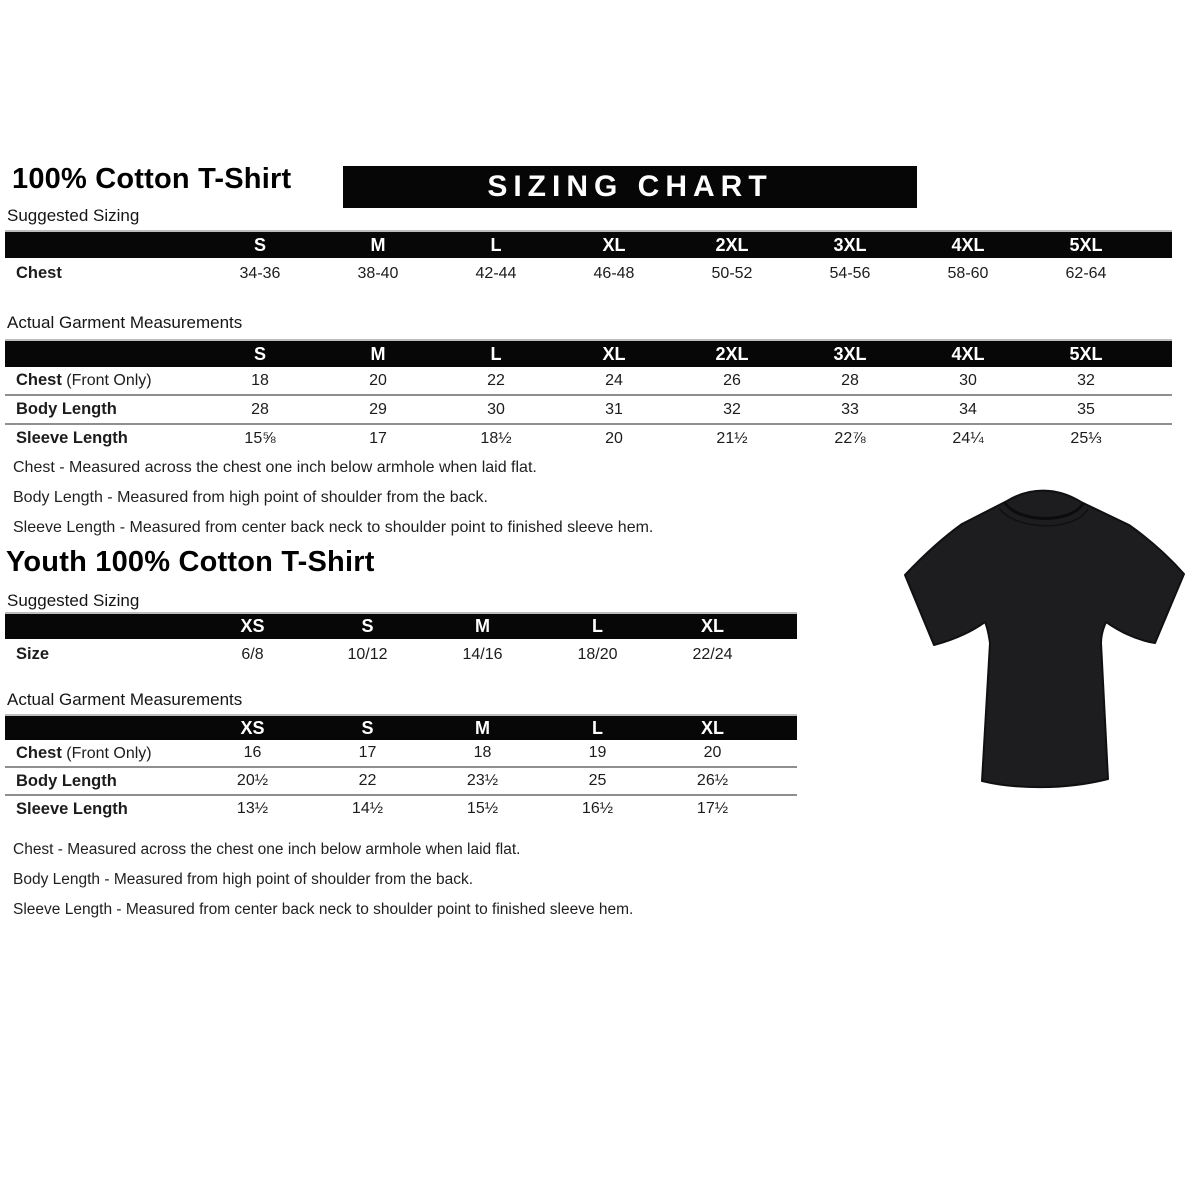  I want to click on measurement-value: 28, so click(850, 380).